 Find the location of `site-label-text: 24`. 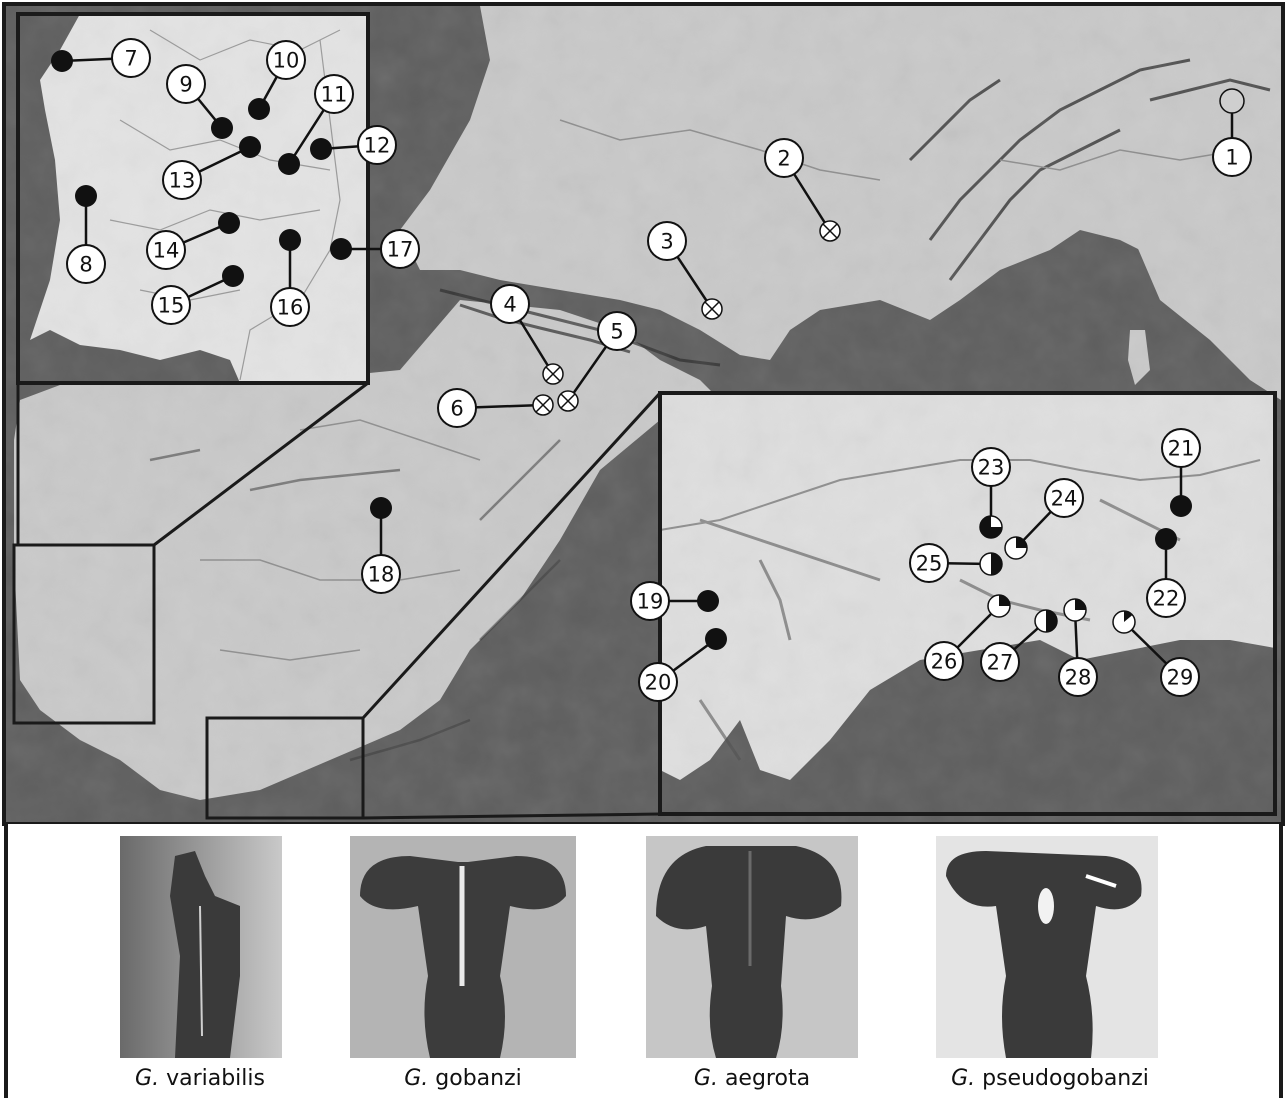

site-label-text: 24 is located at coordinates (1064, 499).